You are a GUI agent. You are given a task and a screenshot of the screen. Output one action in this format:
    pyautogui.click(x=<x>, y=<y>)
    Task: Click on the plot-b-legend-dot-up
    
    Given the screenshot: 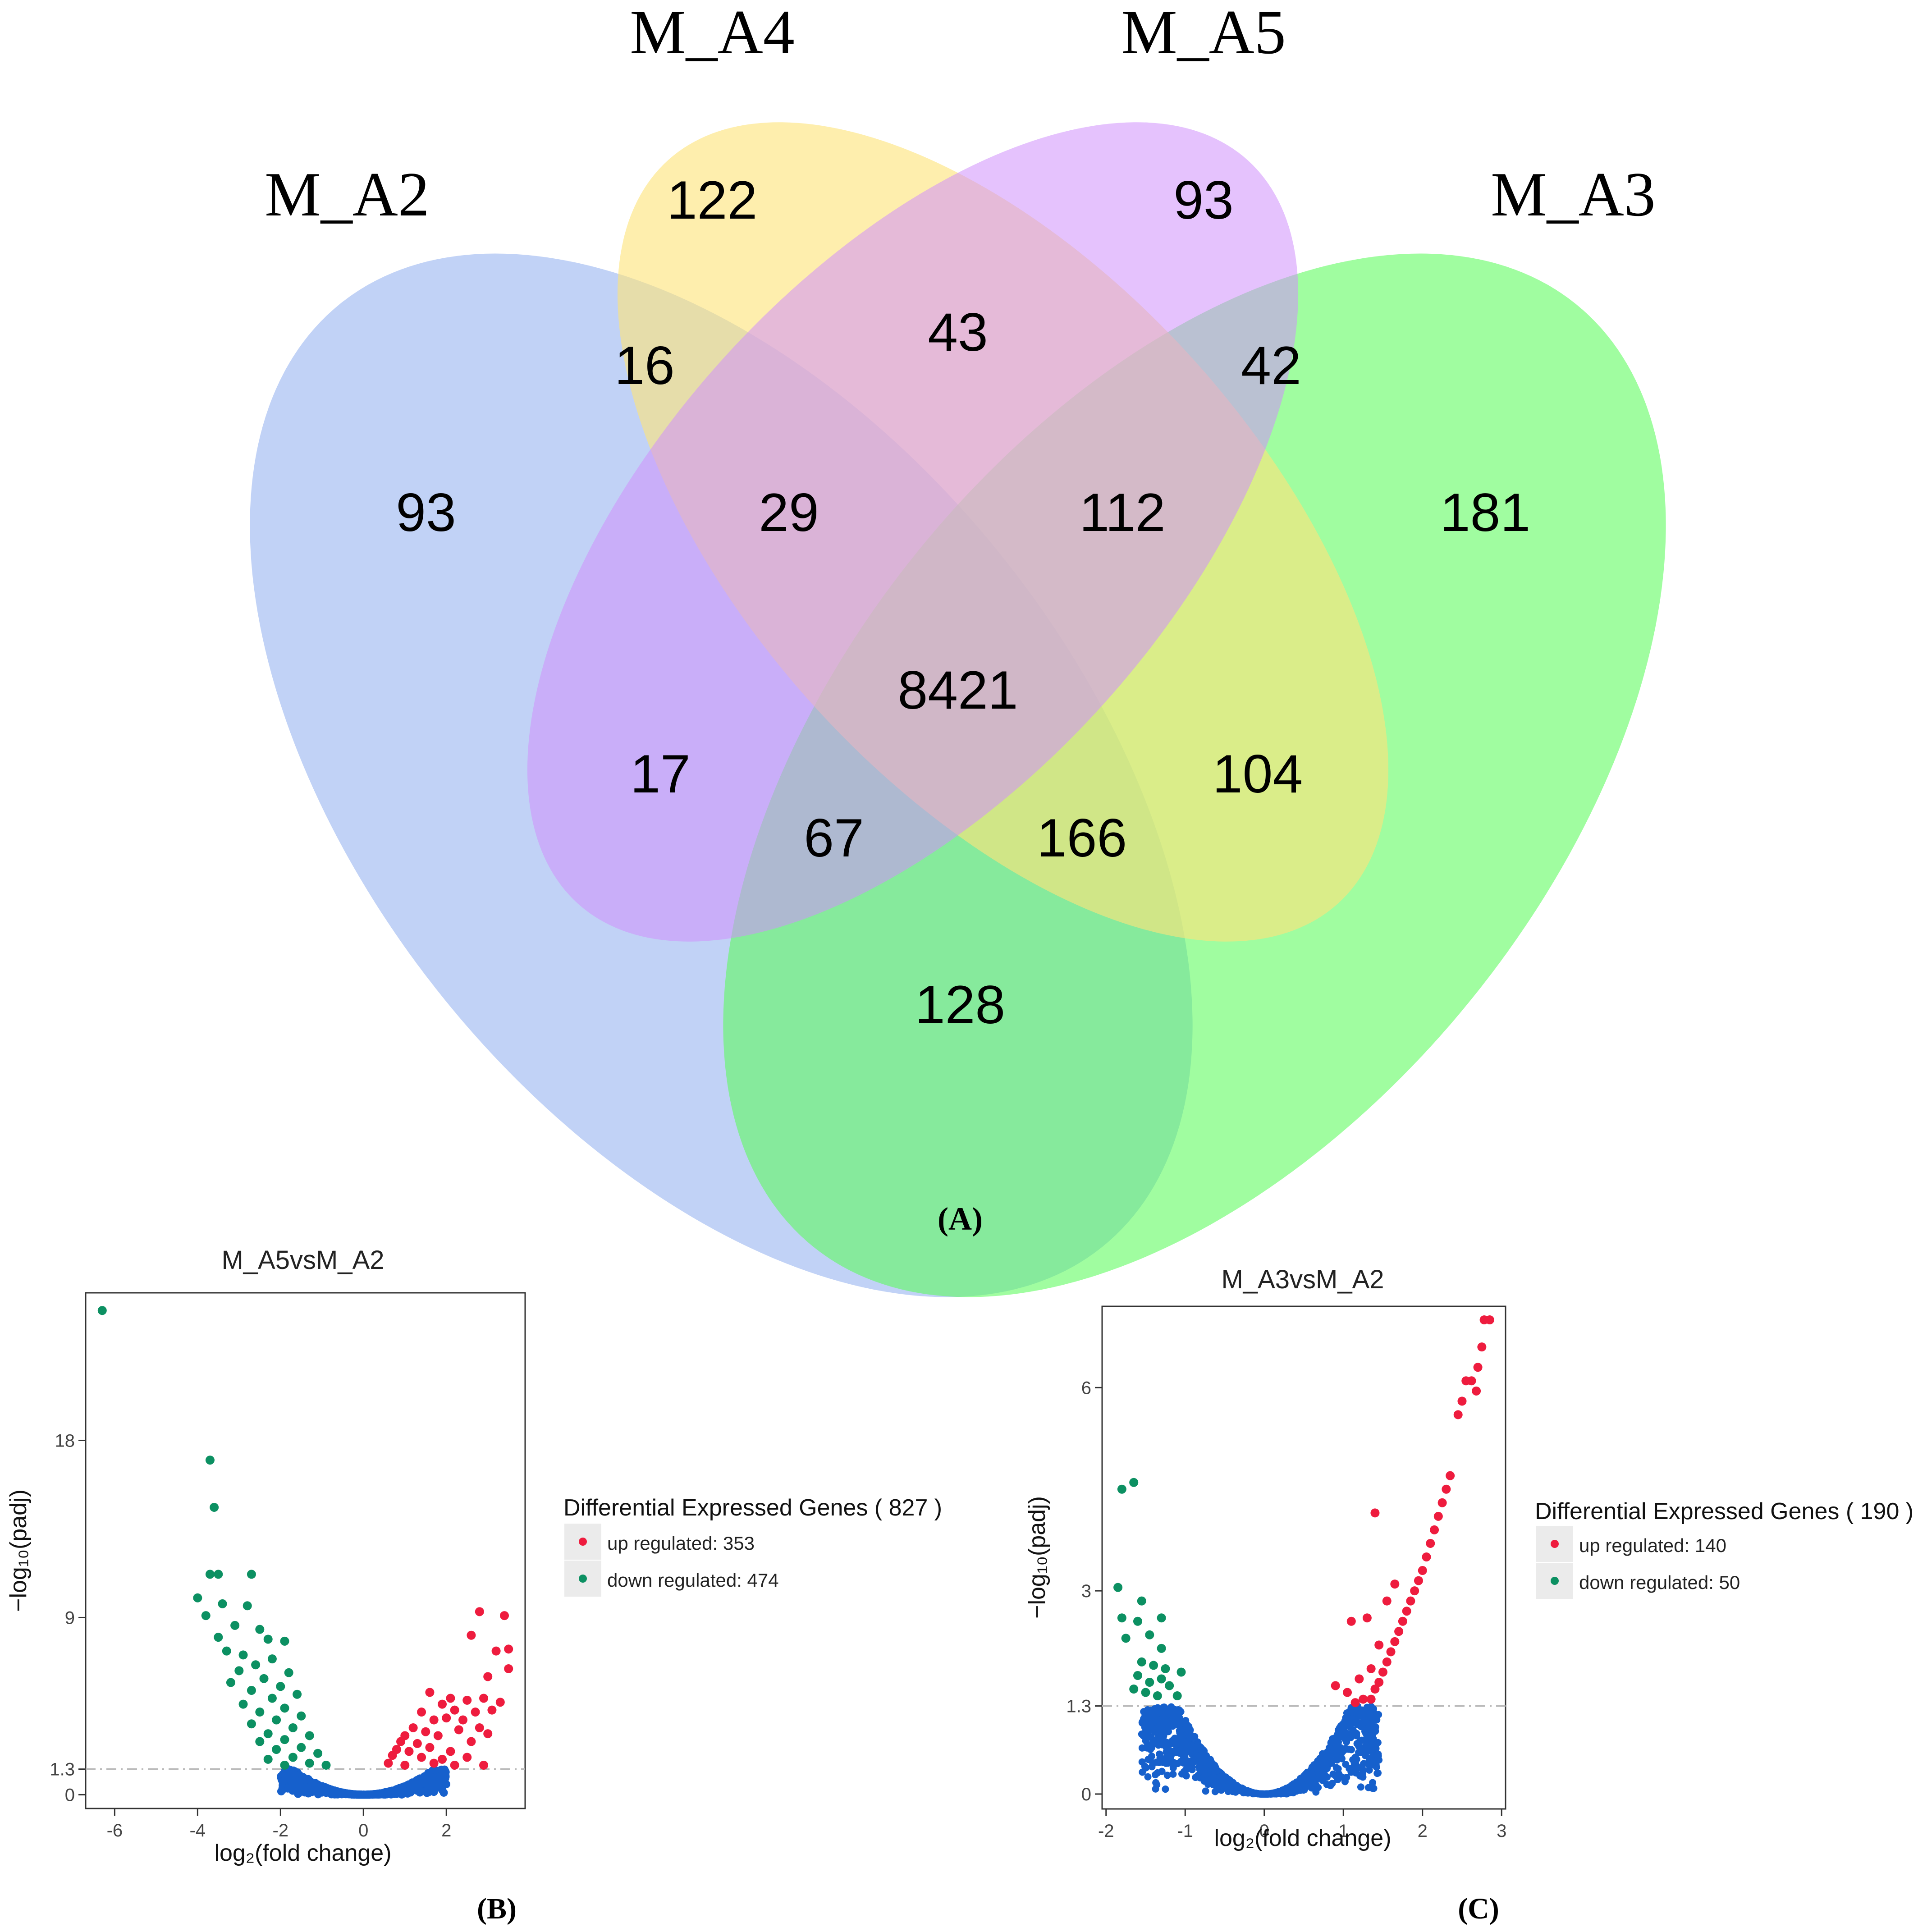 What is the action you would take?
    pyautogui.click(x=583, y=1542)
    